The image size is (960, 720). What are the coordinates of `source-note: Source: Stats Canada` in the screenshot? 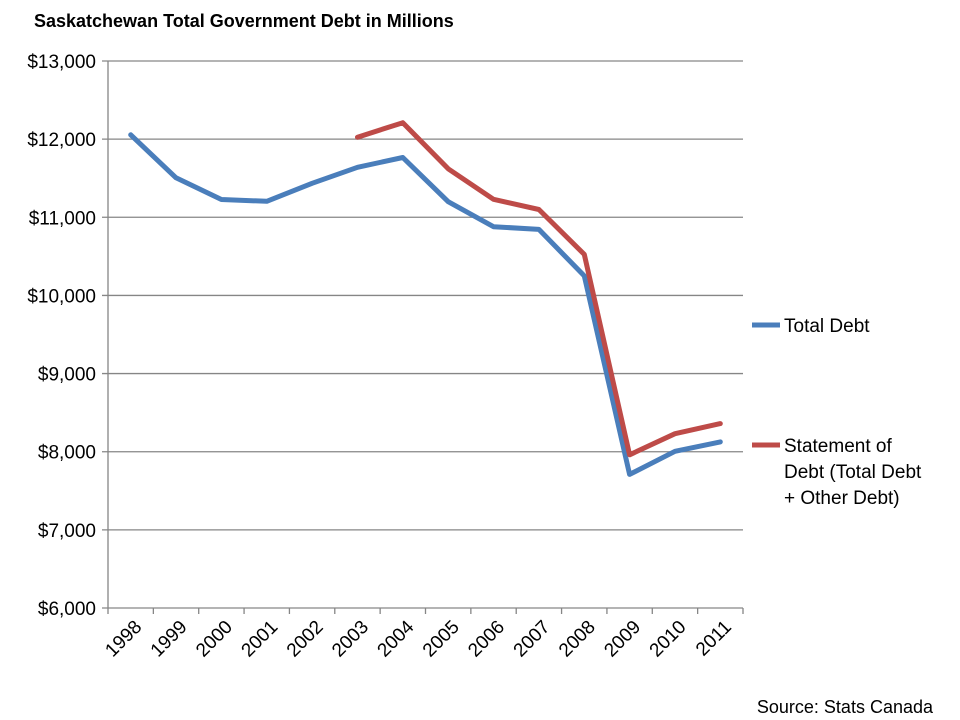 It's located at (845, 707).